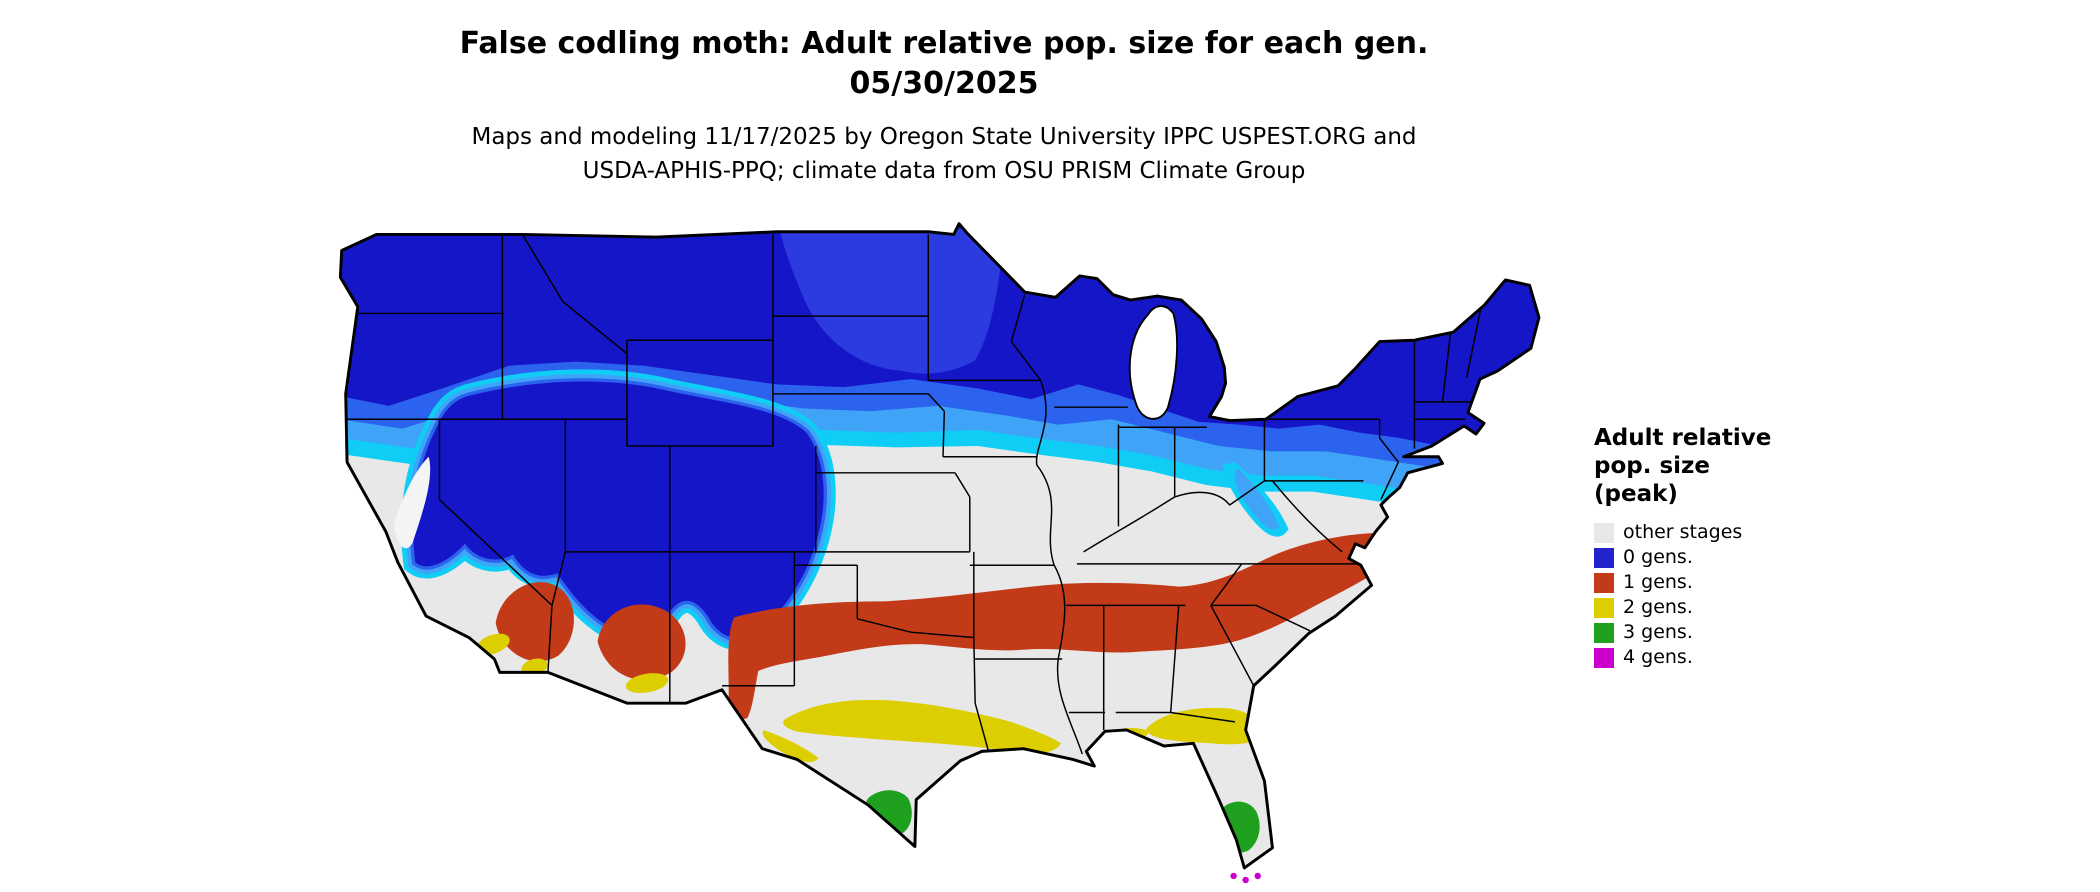  I want to click on legend-label-4-gens: 4 gens., so click(1658, 657).